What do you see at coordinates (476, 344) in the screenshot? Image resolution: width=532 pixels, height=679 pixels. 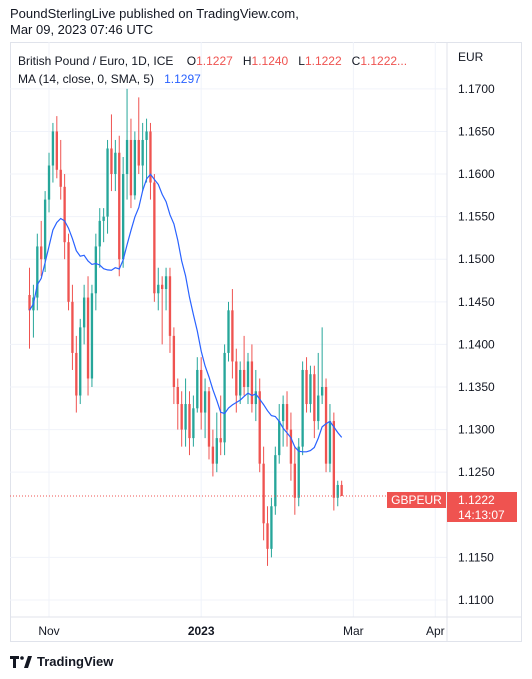 I see `y-tick-label: 1.1400` at bounding box center [476, 344].